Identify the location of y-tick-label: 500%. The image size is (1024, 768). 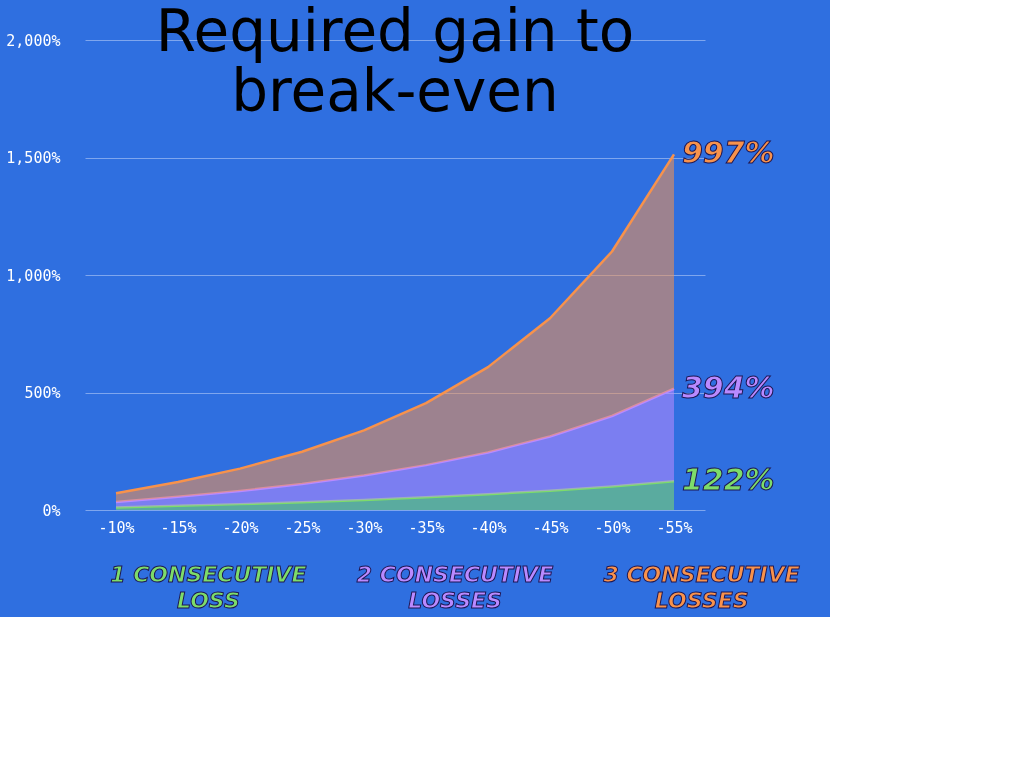
(42, 393).